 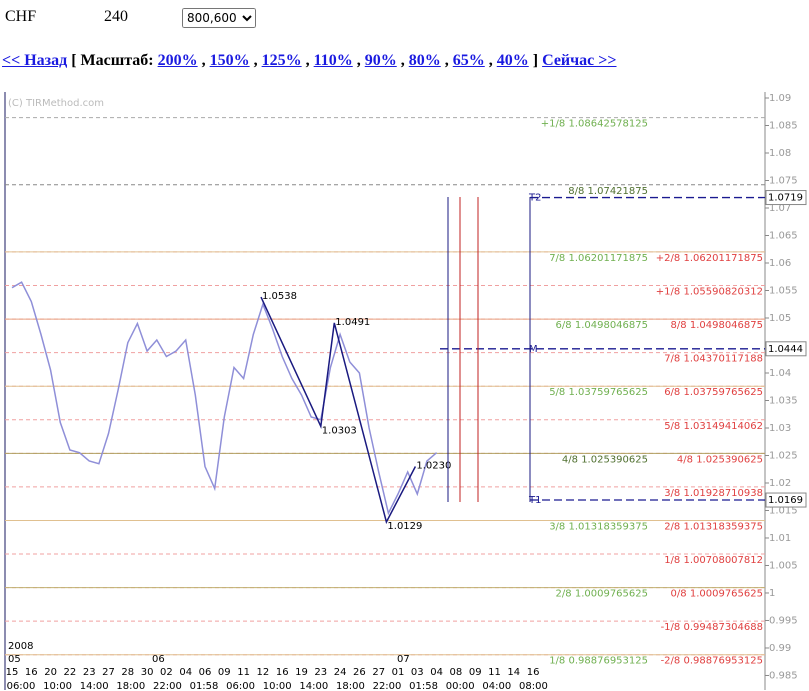 I want to click on target-name: T1, so click(x=534, y=500).